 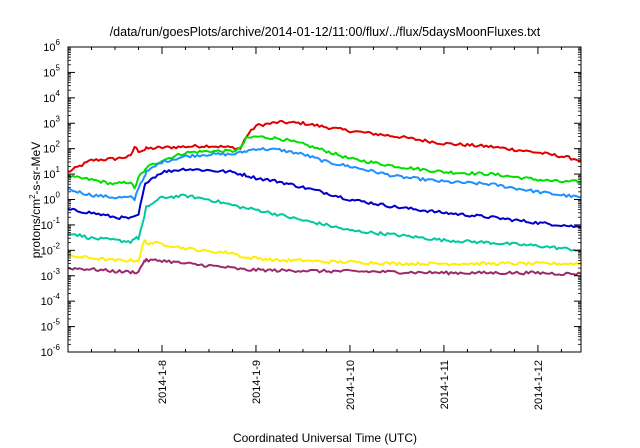 I want to click on y-tick-label: 10⁻², so click(x=51, y=249).